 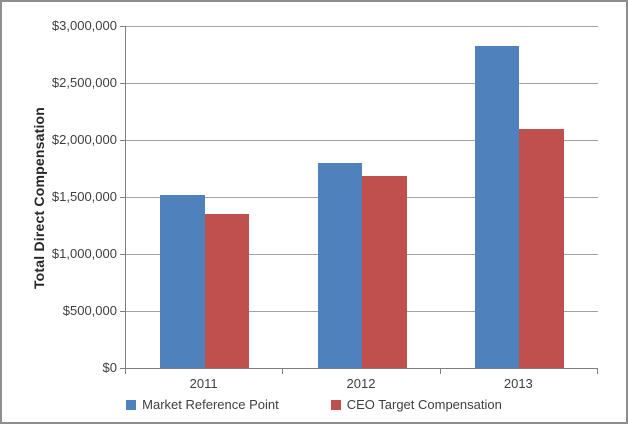 I want to click on bar-market-reference-point-2013, so click(x=497, y=206).